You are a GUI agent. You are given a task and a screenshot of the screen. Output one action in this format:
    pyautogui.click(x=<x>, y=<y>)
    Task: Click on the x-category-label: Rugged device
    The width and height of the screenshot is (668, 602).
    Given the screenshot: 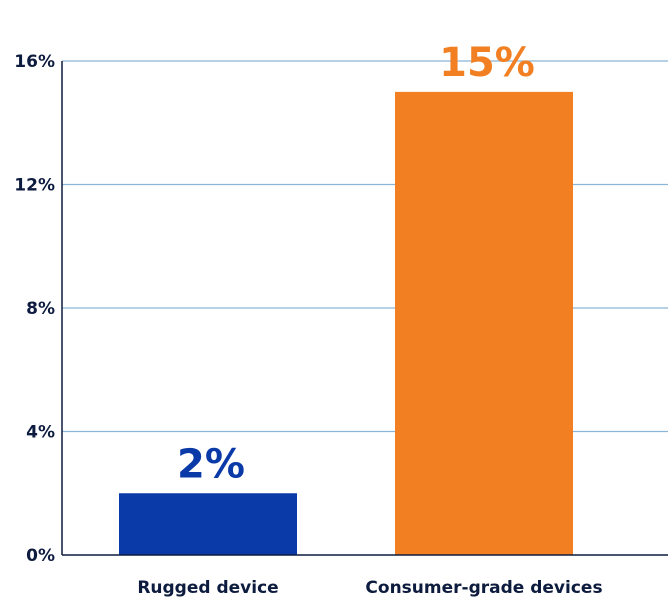 What is the action you would take?
    pyautogui.click(x=207, y=588)
    